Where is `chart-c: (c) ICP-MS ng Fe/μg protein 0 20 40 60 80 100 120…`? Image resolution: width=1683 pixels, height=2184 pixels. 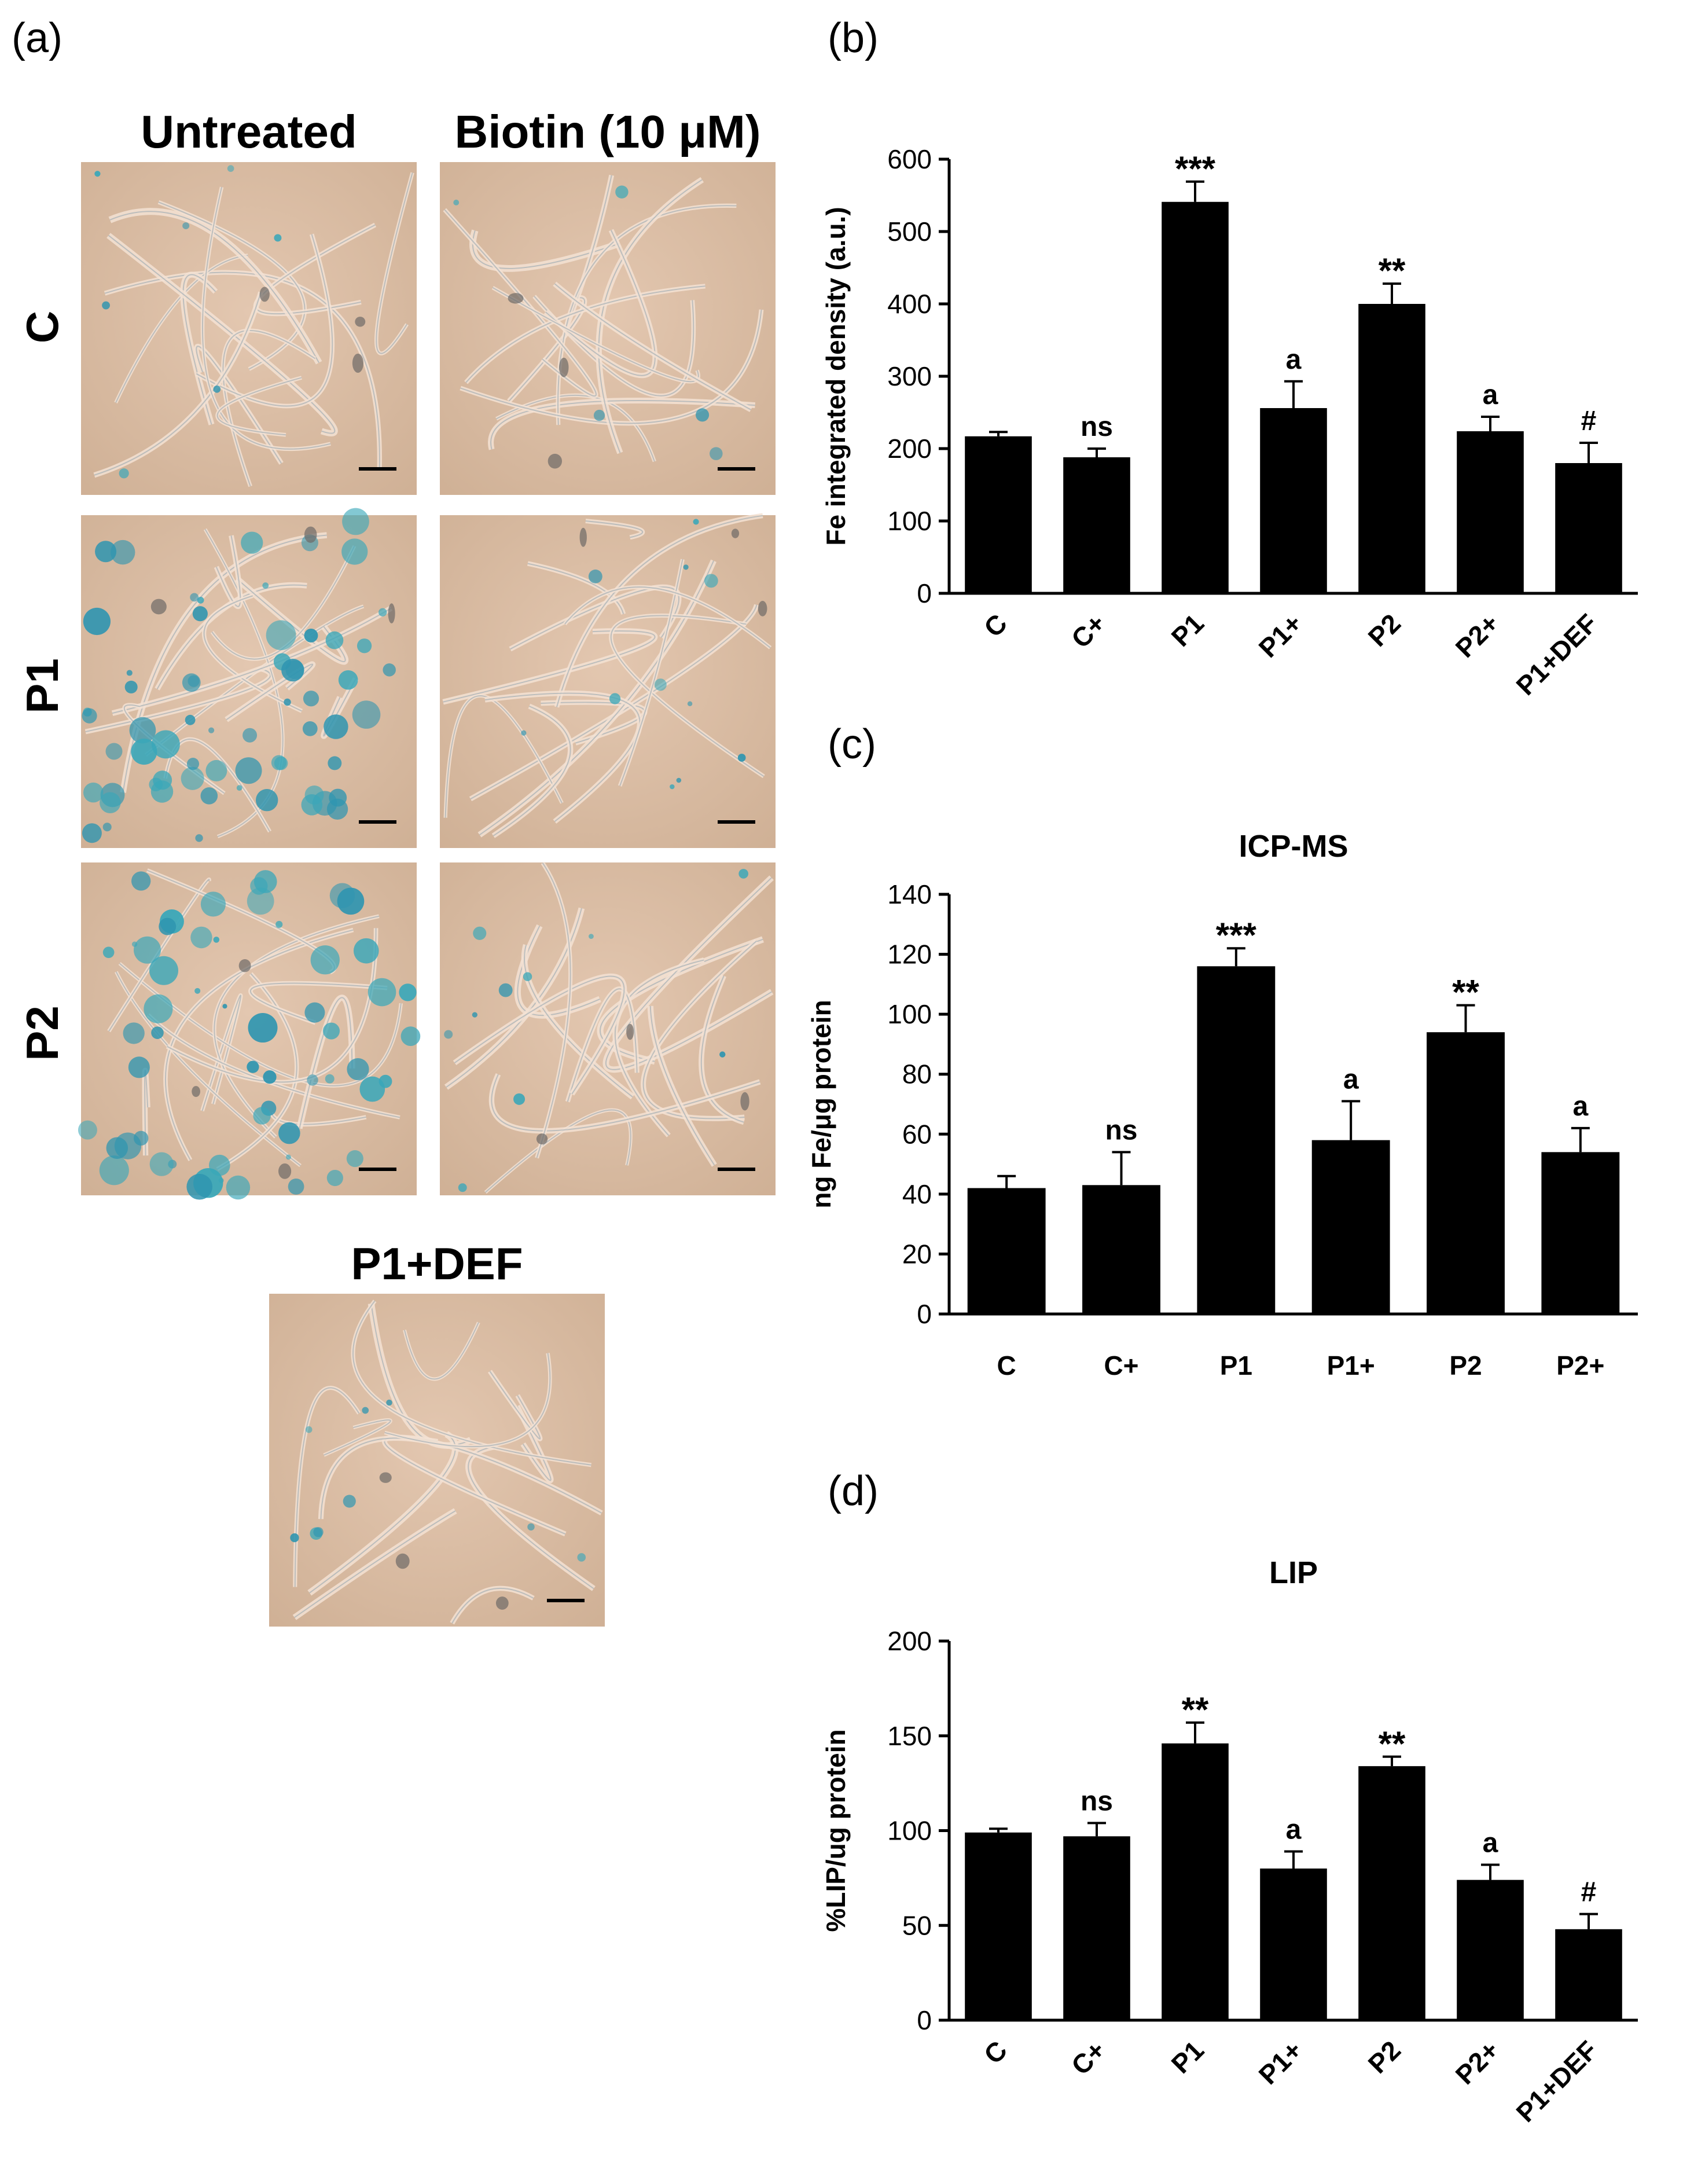
chart-c: (c) ICP-MS ng Fe/μg protein 0 20 40 60 80 100 120… is located at coordinates (1222, 1051).